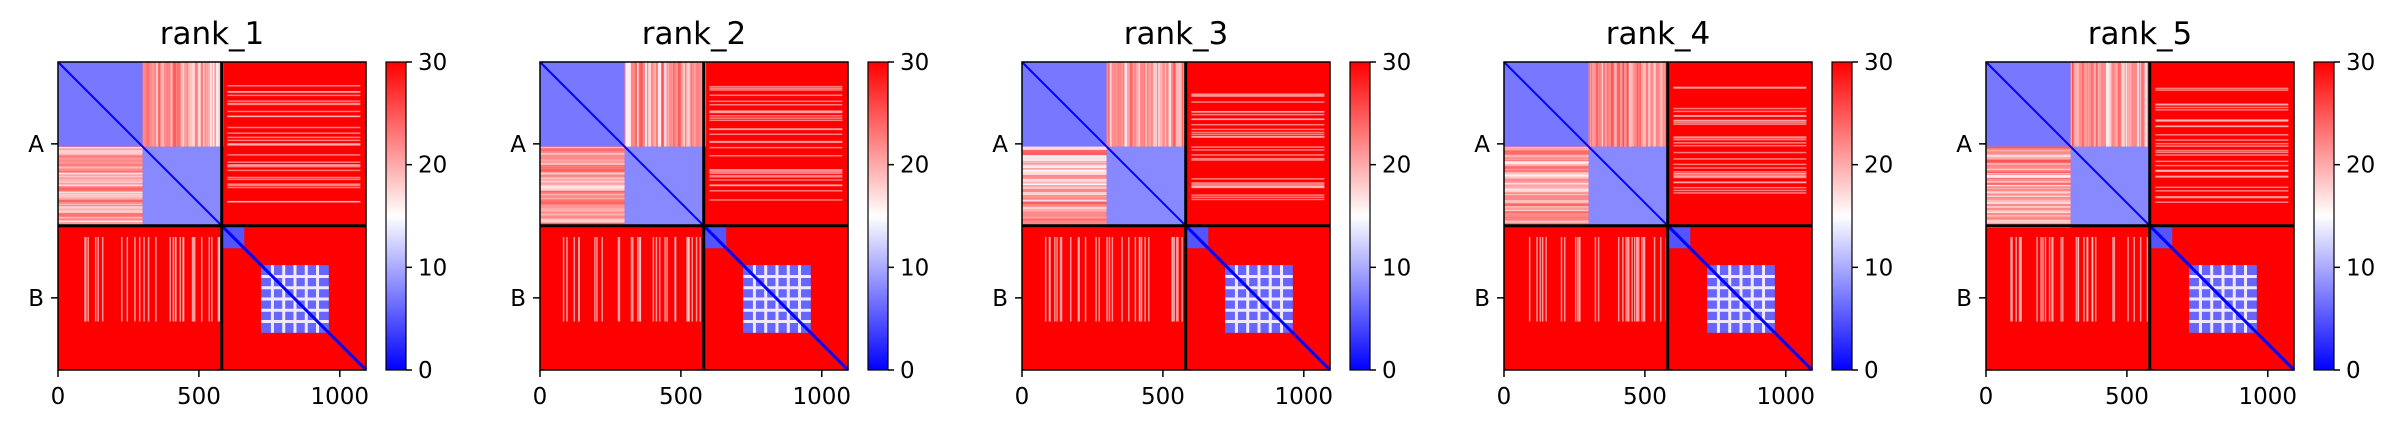 Image resolution: width=2401 pixels, height=438 pixels. I want to click on x-tick-label: 0, so click(1986, 397).